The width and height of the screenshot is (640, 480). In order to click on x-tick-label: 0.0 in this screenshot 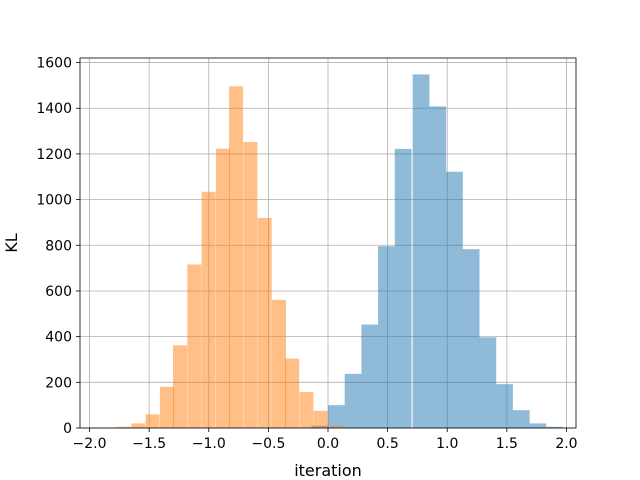, I will do `click(328, 444)`.